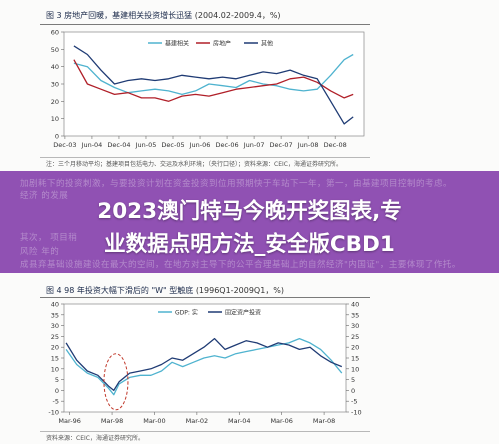  What do you see at coordinates (205, 157) in the screenshot?
I see `figure1-bottom-rule` at bounding box center [205, 157].